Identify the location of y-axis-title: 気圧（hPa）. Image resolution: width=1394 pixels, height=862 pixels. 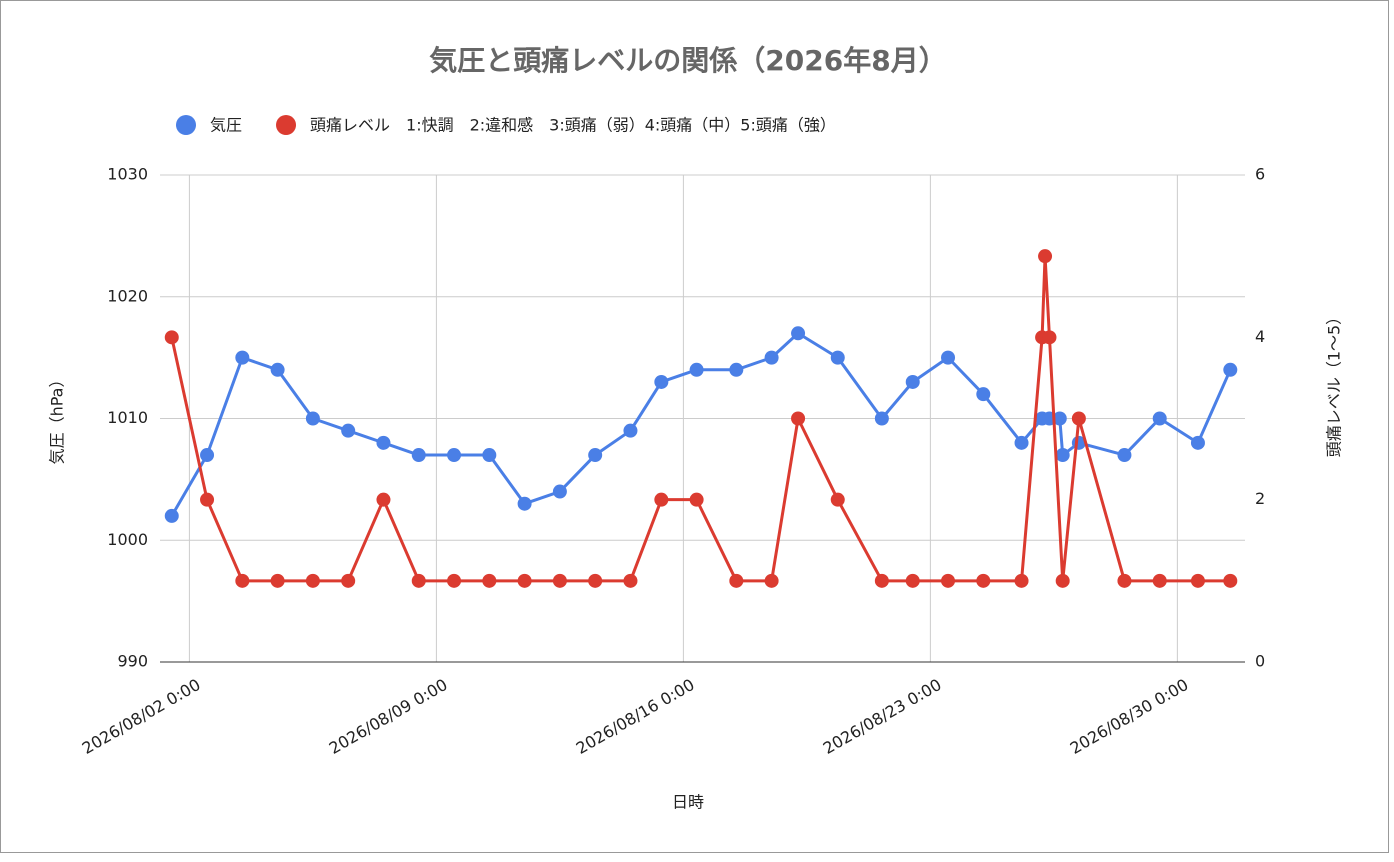
(57, 418).